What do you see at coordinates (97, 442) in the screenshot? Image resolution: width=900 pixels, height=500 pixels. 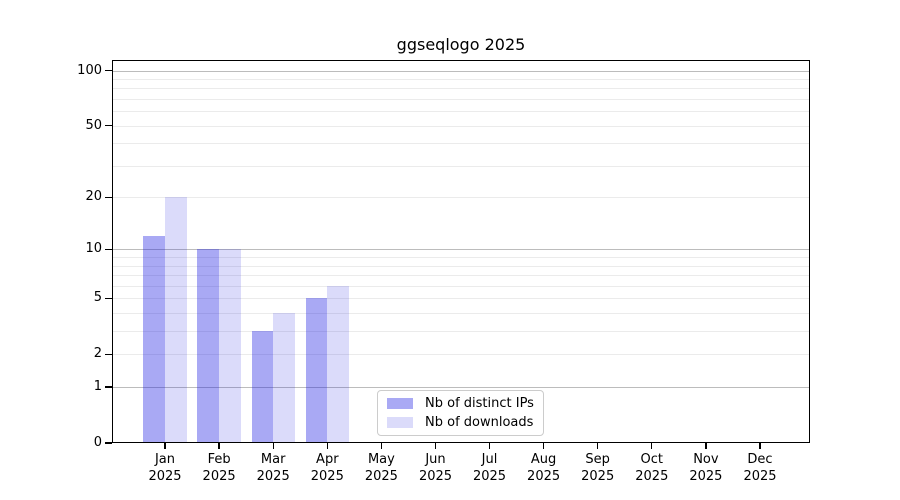 I see `y-tick-label-0: 0` at bounding box center [97, 442].